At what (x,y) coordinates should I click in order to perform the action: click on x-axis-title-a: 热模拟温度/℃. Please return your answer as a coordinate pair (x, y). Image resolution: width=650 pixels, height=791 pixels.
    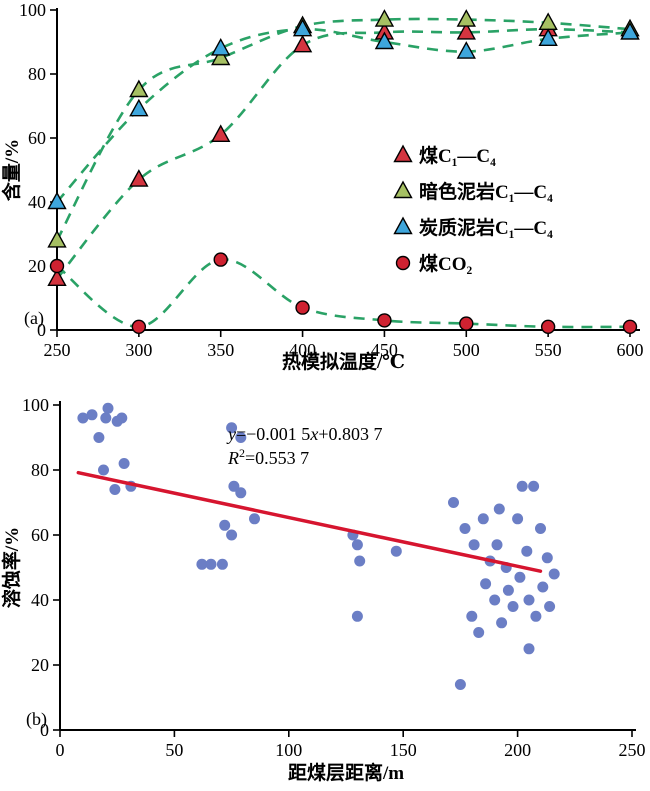
    Looking at the image, I should click on (343, 361).